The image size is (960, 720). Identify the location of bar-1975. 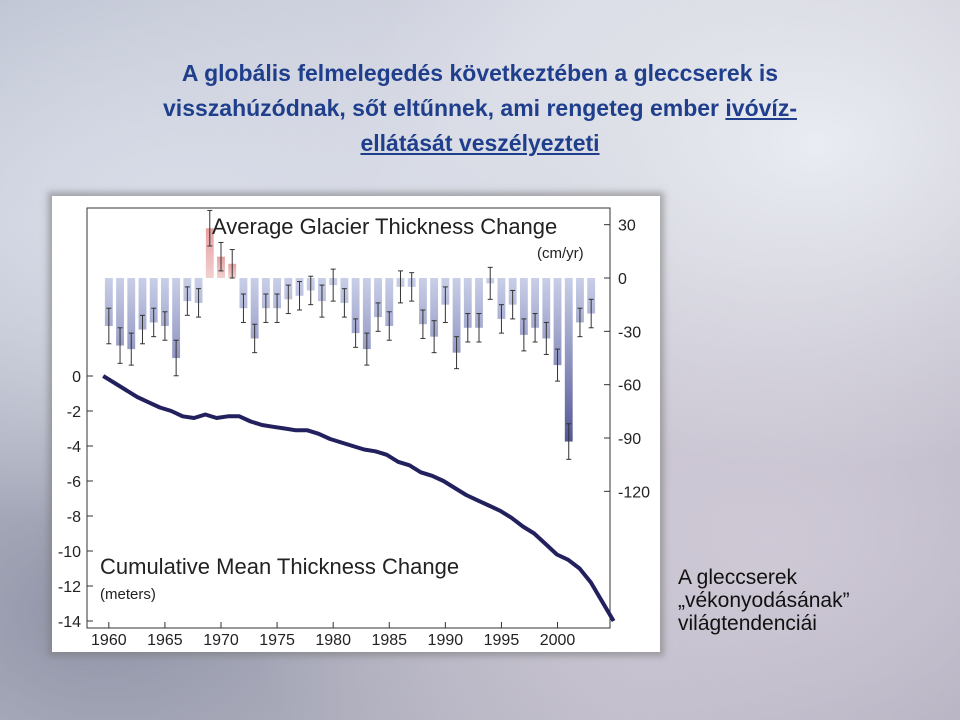
(277, 293).